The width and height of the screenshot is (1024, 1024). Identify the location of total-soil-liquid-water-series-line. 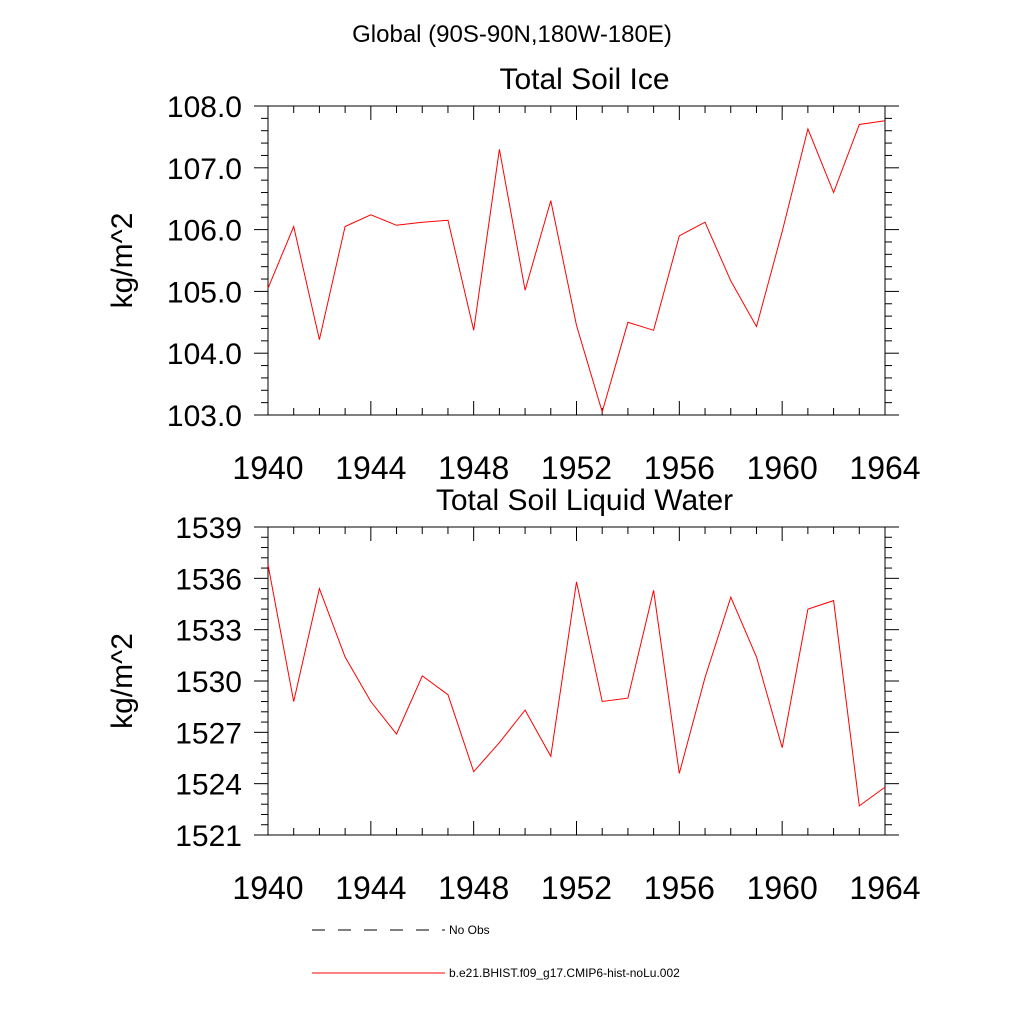
(576, 685).